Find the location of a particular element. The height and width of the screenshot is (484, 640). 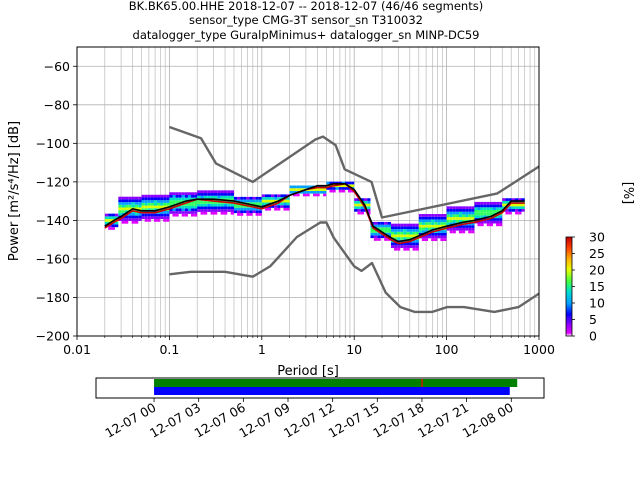

colorbar-scale is located at coordinates (569, 286).